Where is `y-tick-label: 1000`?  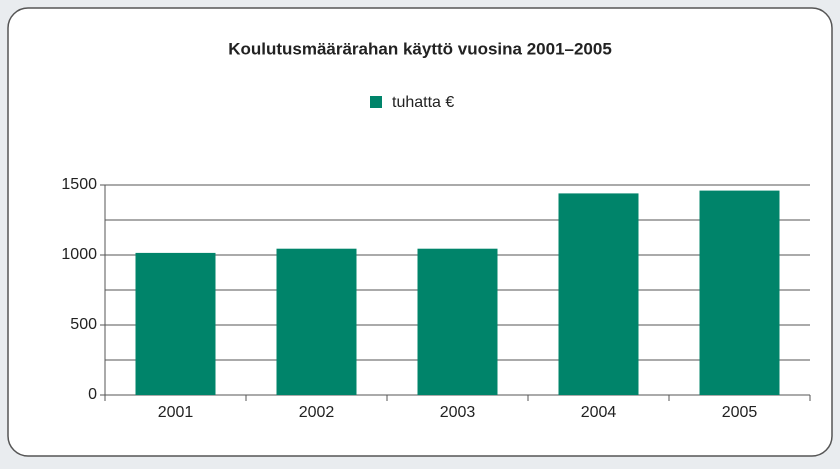 y-tick-label: 1000 is located at coordinates (79, 254).